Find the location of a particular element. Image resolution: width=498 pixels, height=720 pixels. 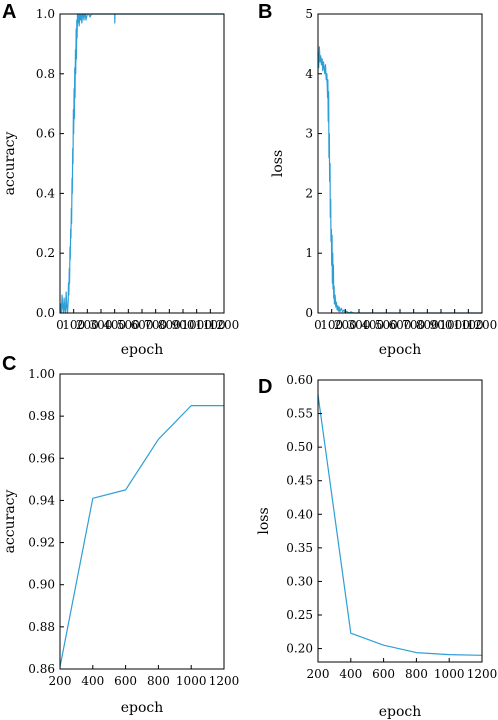

y-tick-label: 1.0 is located at coordinates (45, 14).